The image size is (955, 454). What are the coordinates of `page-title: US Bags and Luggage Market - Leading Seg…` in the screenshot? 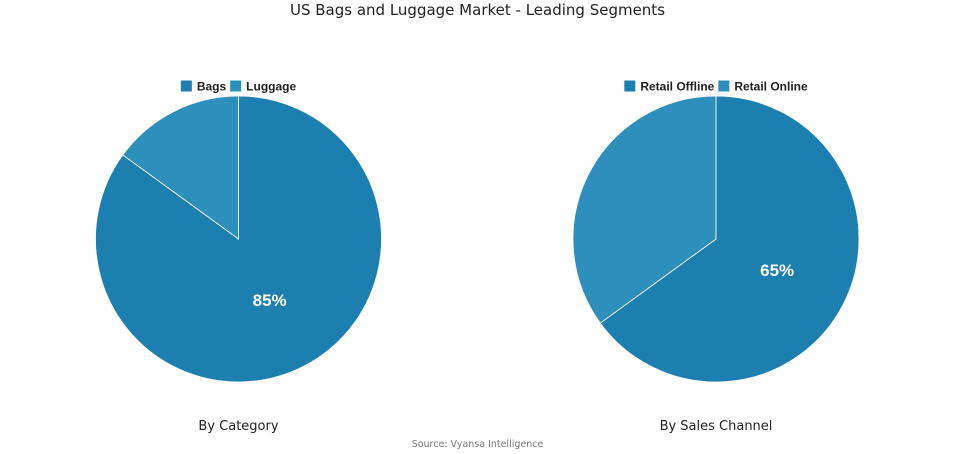 It's located at (477, 10).